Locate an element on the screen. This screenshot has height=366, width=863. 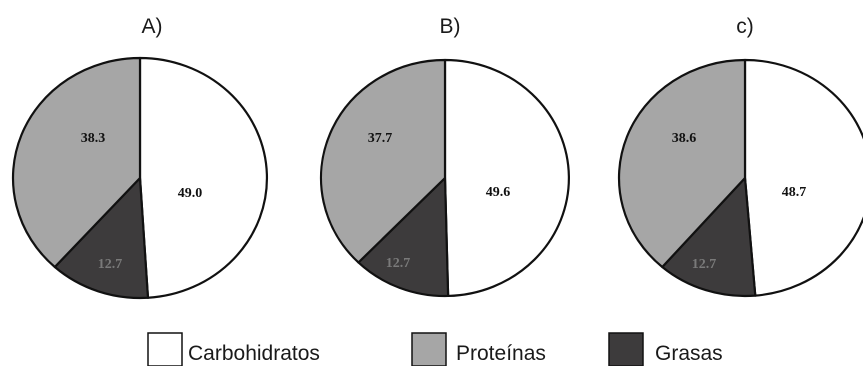
slice-label-carbohidratos: 49.0 is located at coordinates (190, 193).